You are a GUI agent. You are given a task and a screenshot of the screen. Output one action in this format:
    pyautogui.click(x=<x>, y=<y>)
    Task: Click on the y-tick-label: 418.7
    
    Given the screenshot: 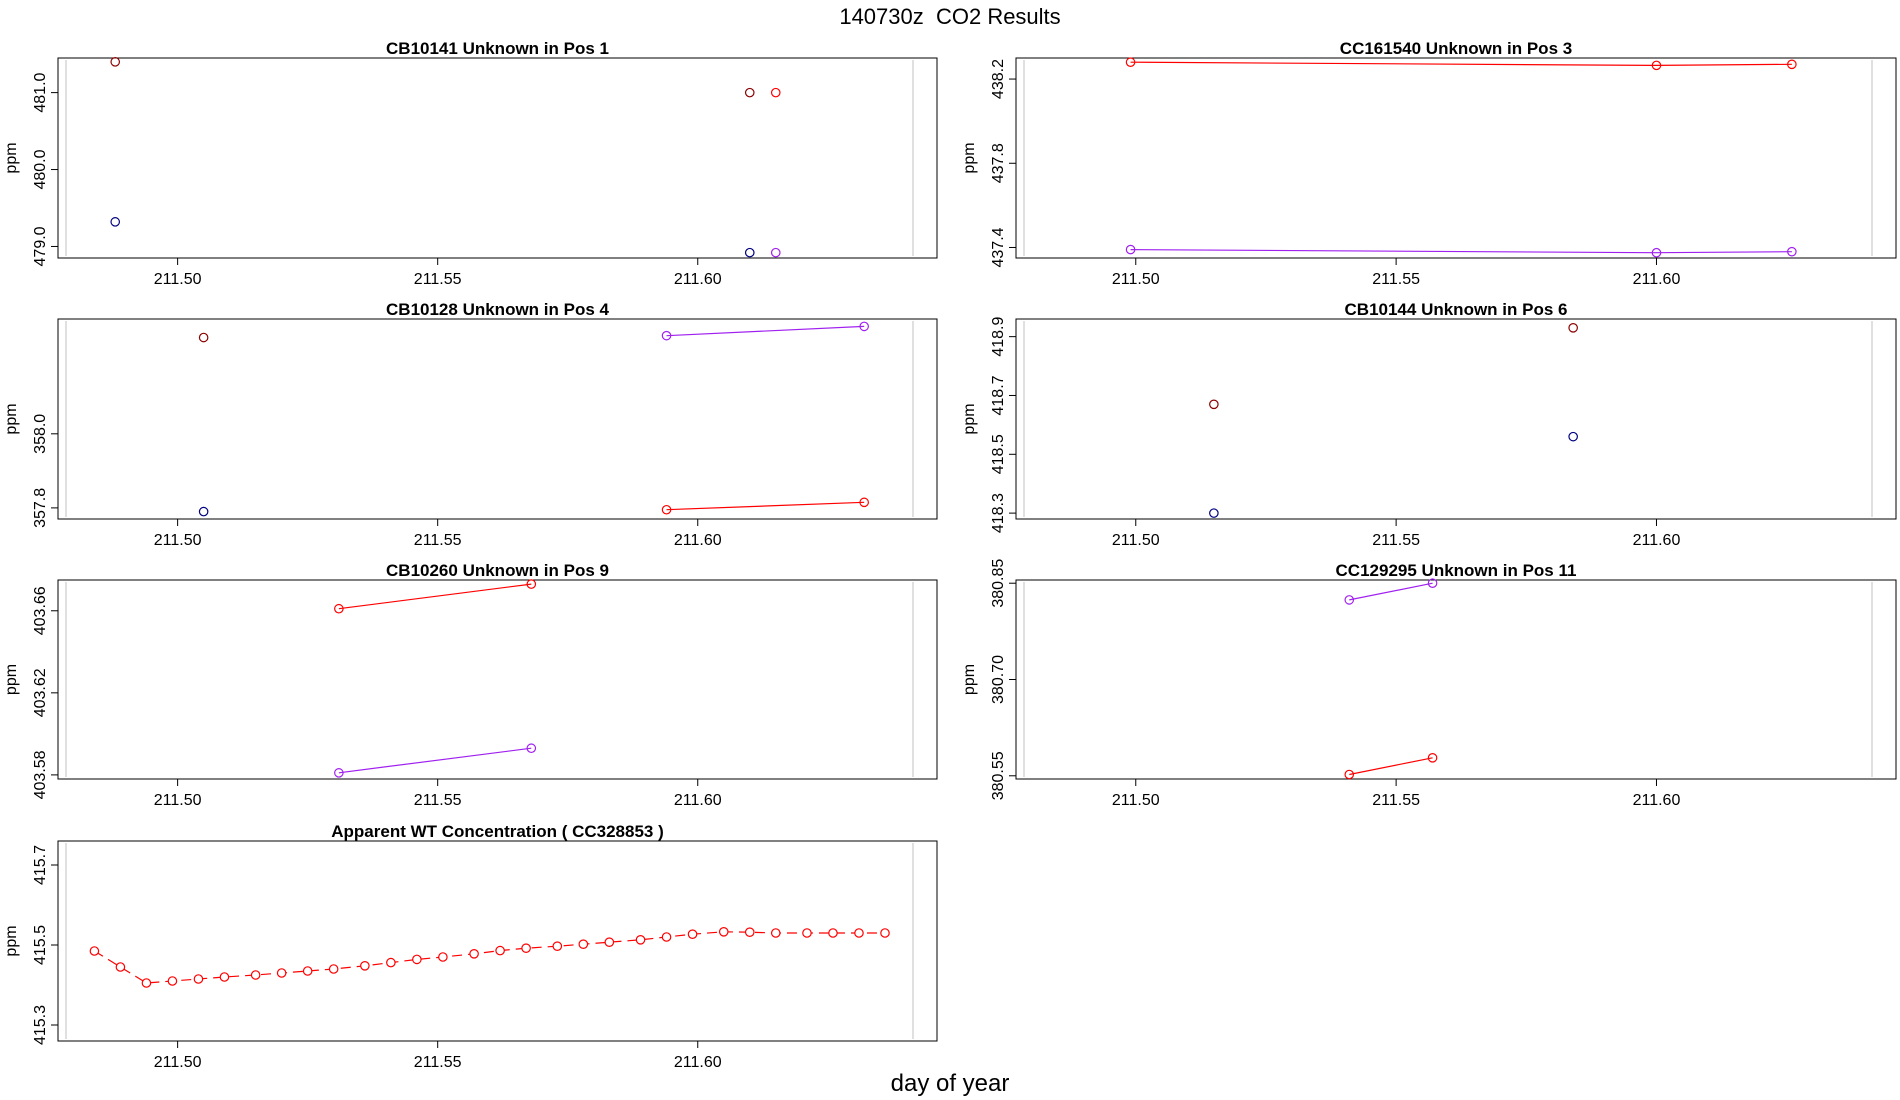 What is the action you would take?
    pyautogui.click(x=998, y=395)
    